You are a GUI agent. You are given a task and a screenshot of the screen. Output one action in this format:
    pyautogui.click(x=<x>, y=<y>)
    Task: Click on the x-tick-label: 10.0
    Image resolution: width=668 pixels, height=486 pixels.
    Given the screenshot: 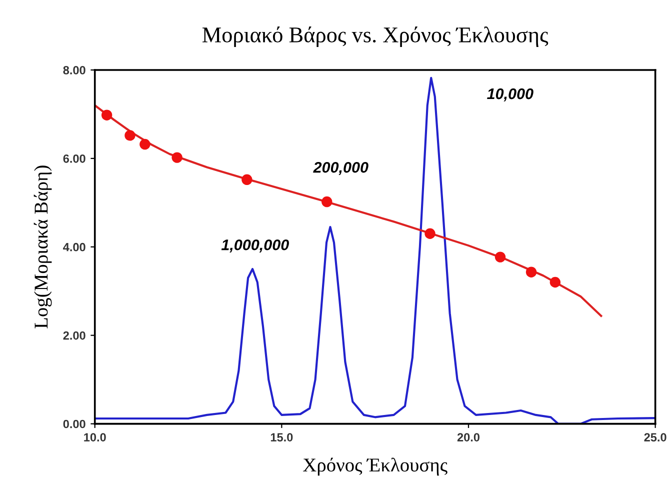 What is the action you would take?
    pyautogui.click(x=95, y=437)
    